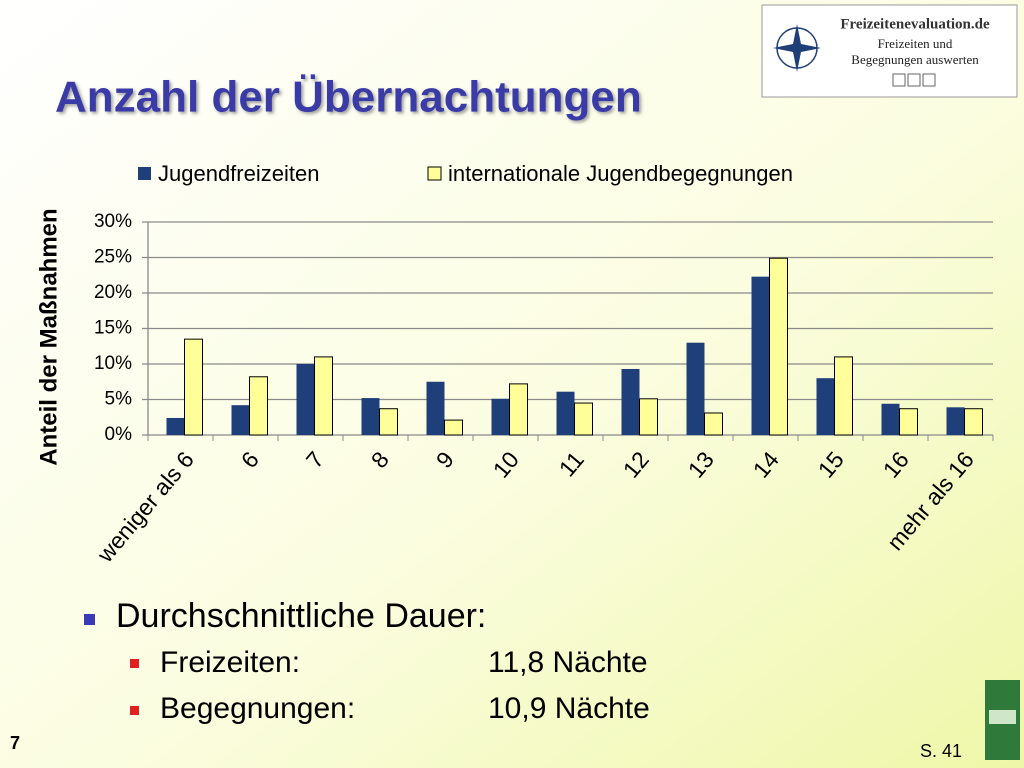 The width and height of the screenshot is (1024, 768). What do you see at coordinates (238, 173) in the screenshot?
I see `legend-label: Jugendfreizeiten` at bounding box center [238, 173].